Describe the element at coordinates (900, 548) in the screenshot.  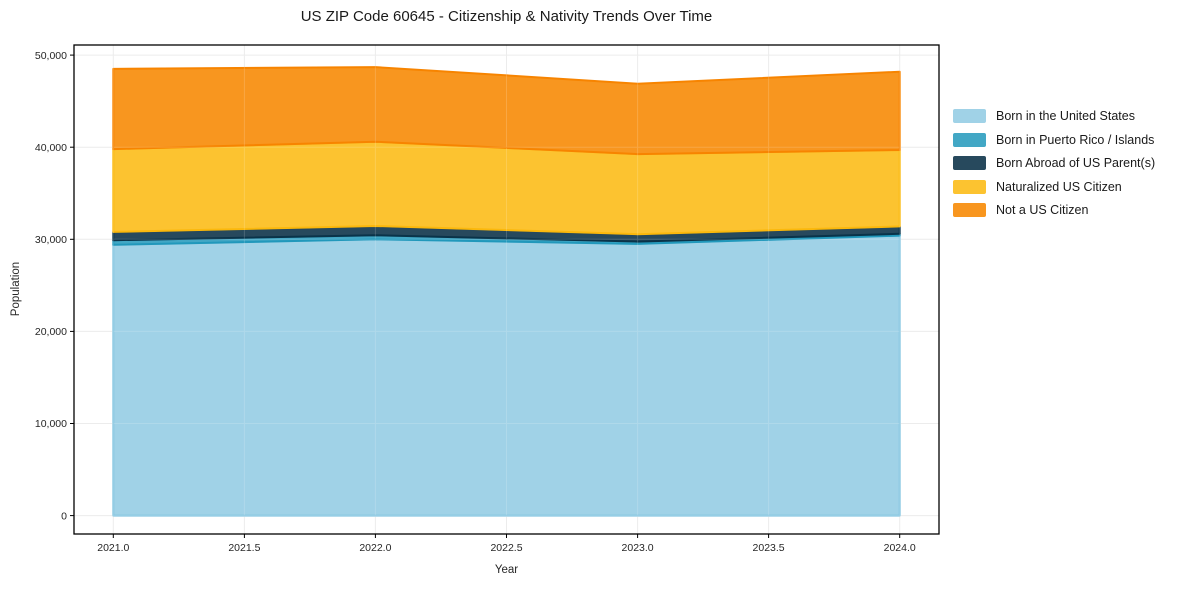
I see `x-tick-label: 2024.0` at that location.